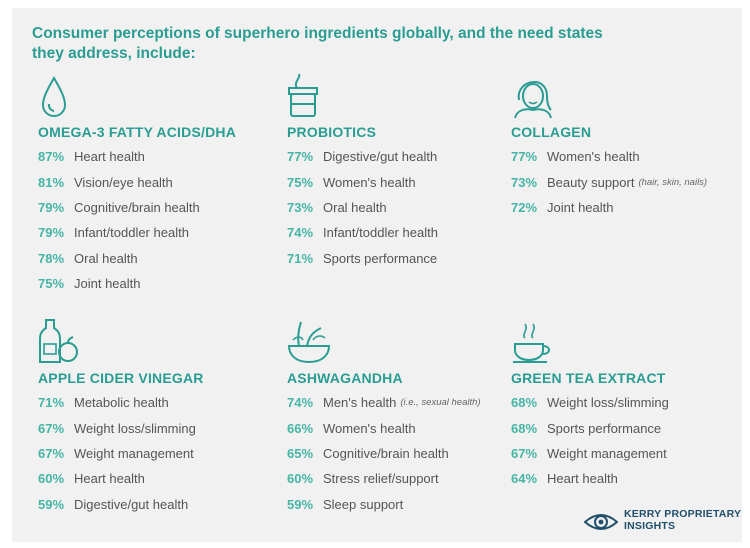 This screenshot has width=750, height=548. I want to click on need-state-item: 59% Digestive/gut health, so click(117, 504).